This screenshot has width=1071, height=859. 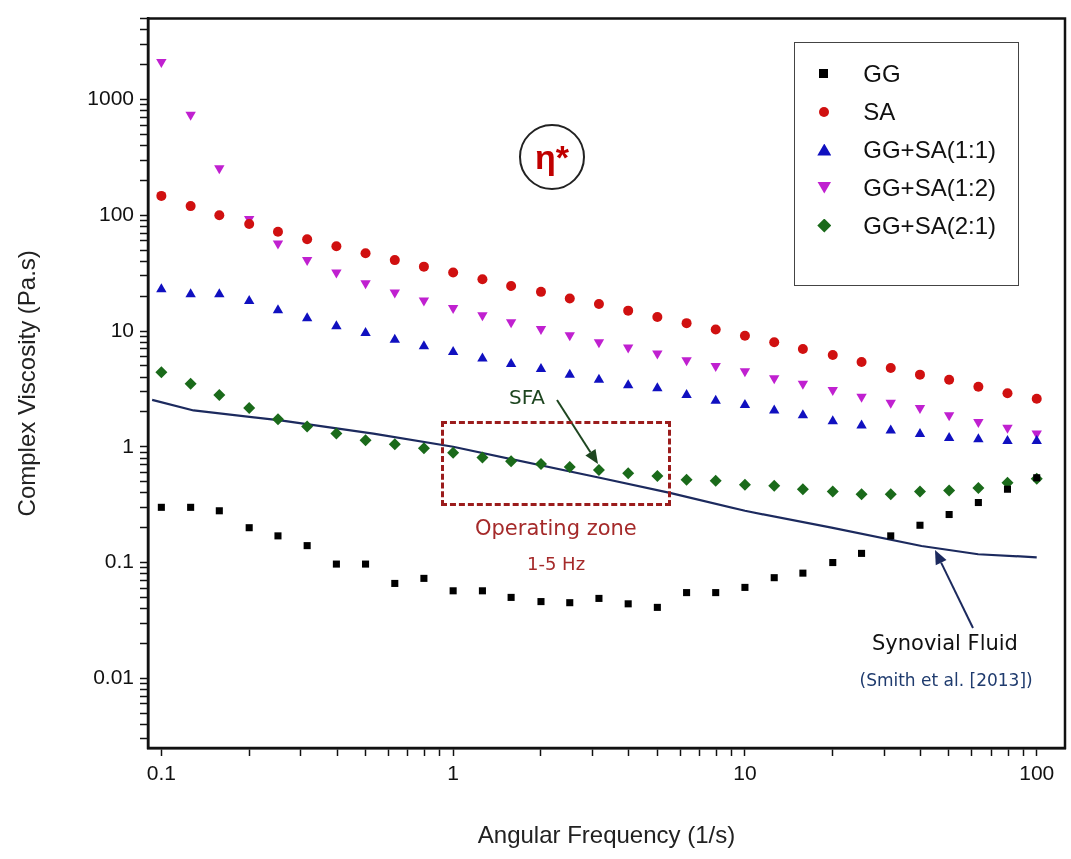 I want to click on y-tick-label: 0.01, so click(x=113, y=677).